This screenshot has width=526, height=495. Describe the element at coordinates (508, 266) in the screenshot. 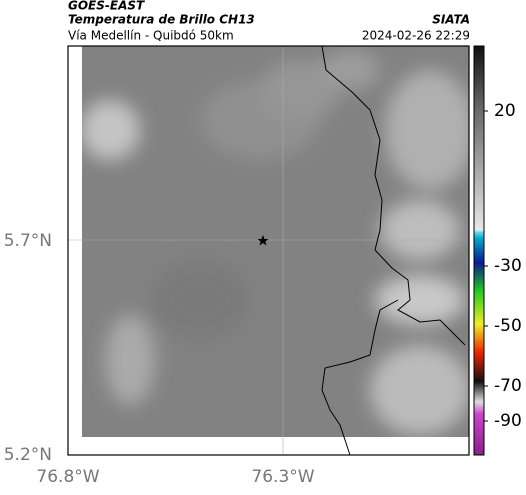

I see `colorbar-tick-label: -30` at that location.